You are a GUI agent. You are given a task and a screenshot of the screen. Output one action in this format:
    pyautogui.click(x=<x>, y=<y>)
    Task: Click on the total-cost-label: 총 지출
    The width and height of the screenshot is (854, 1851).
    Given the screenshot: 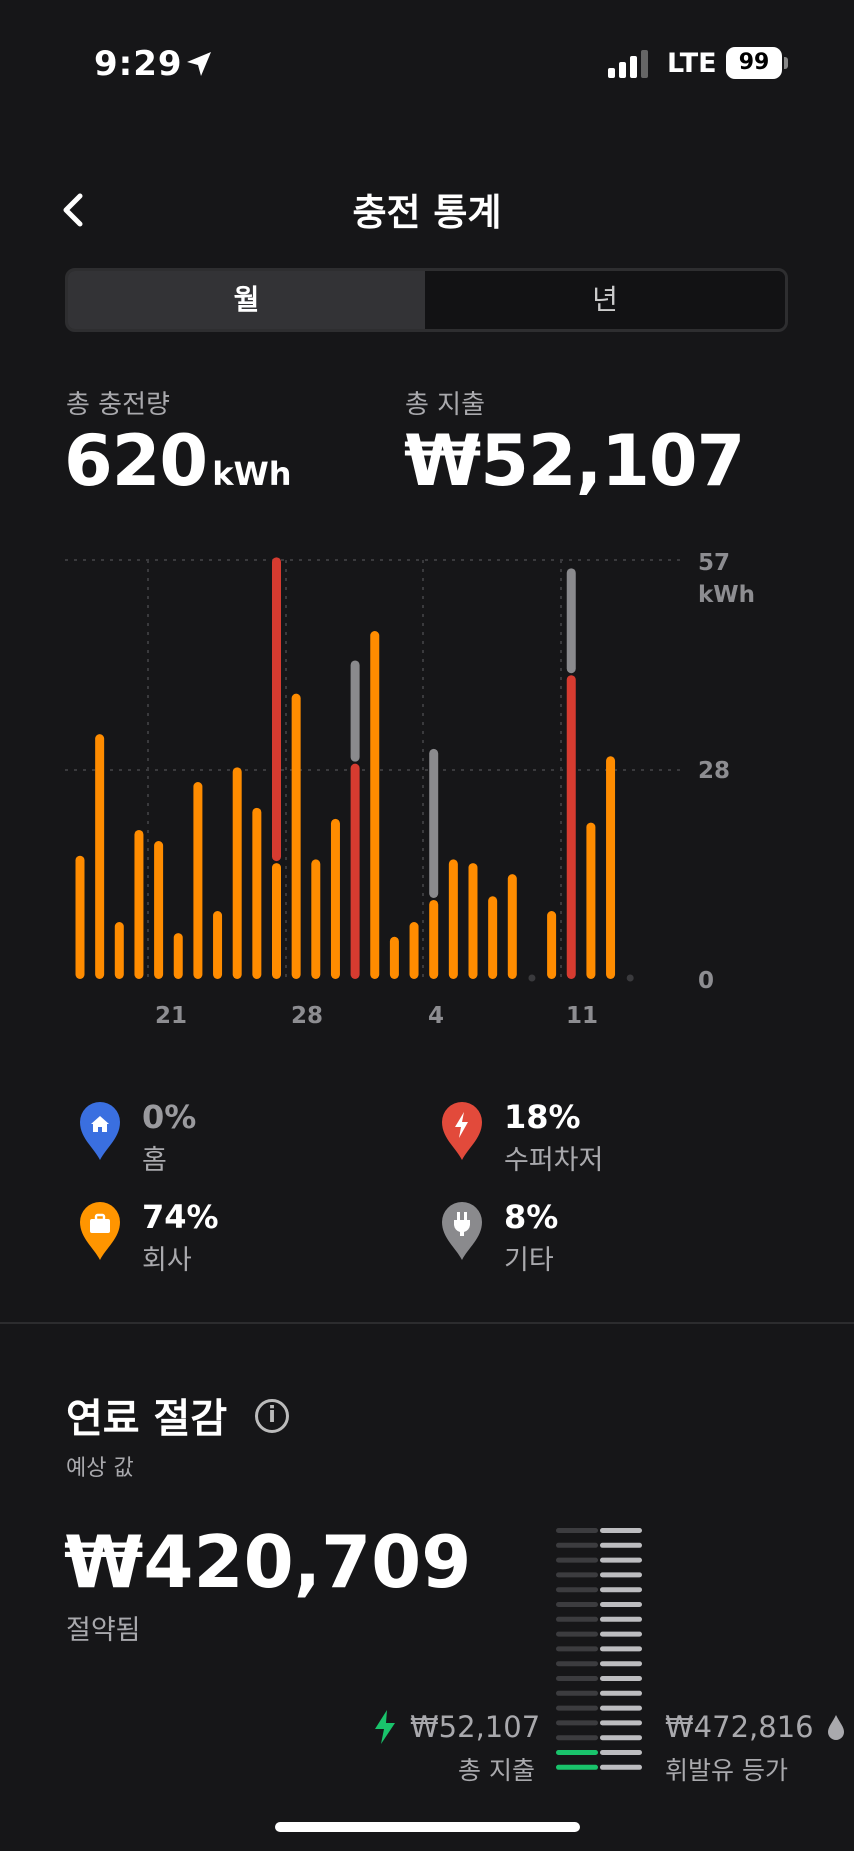 What is the action you would take?
    pyautogui.click(x=445, y=405)
    